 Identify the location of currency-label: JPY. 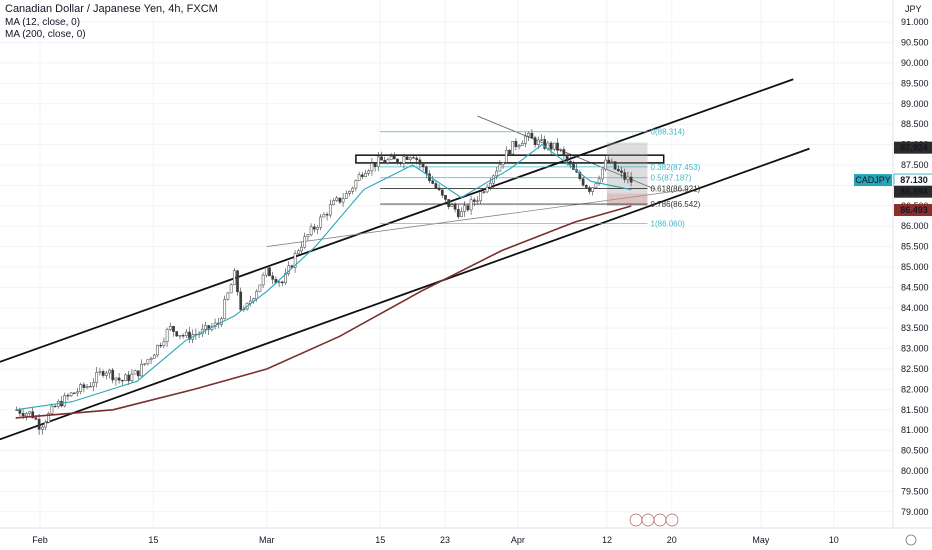
(913, 9).